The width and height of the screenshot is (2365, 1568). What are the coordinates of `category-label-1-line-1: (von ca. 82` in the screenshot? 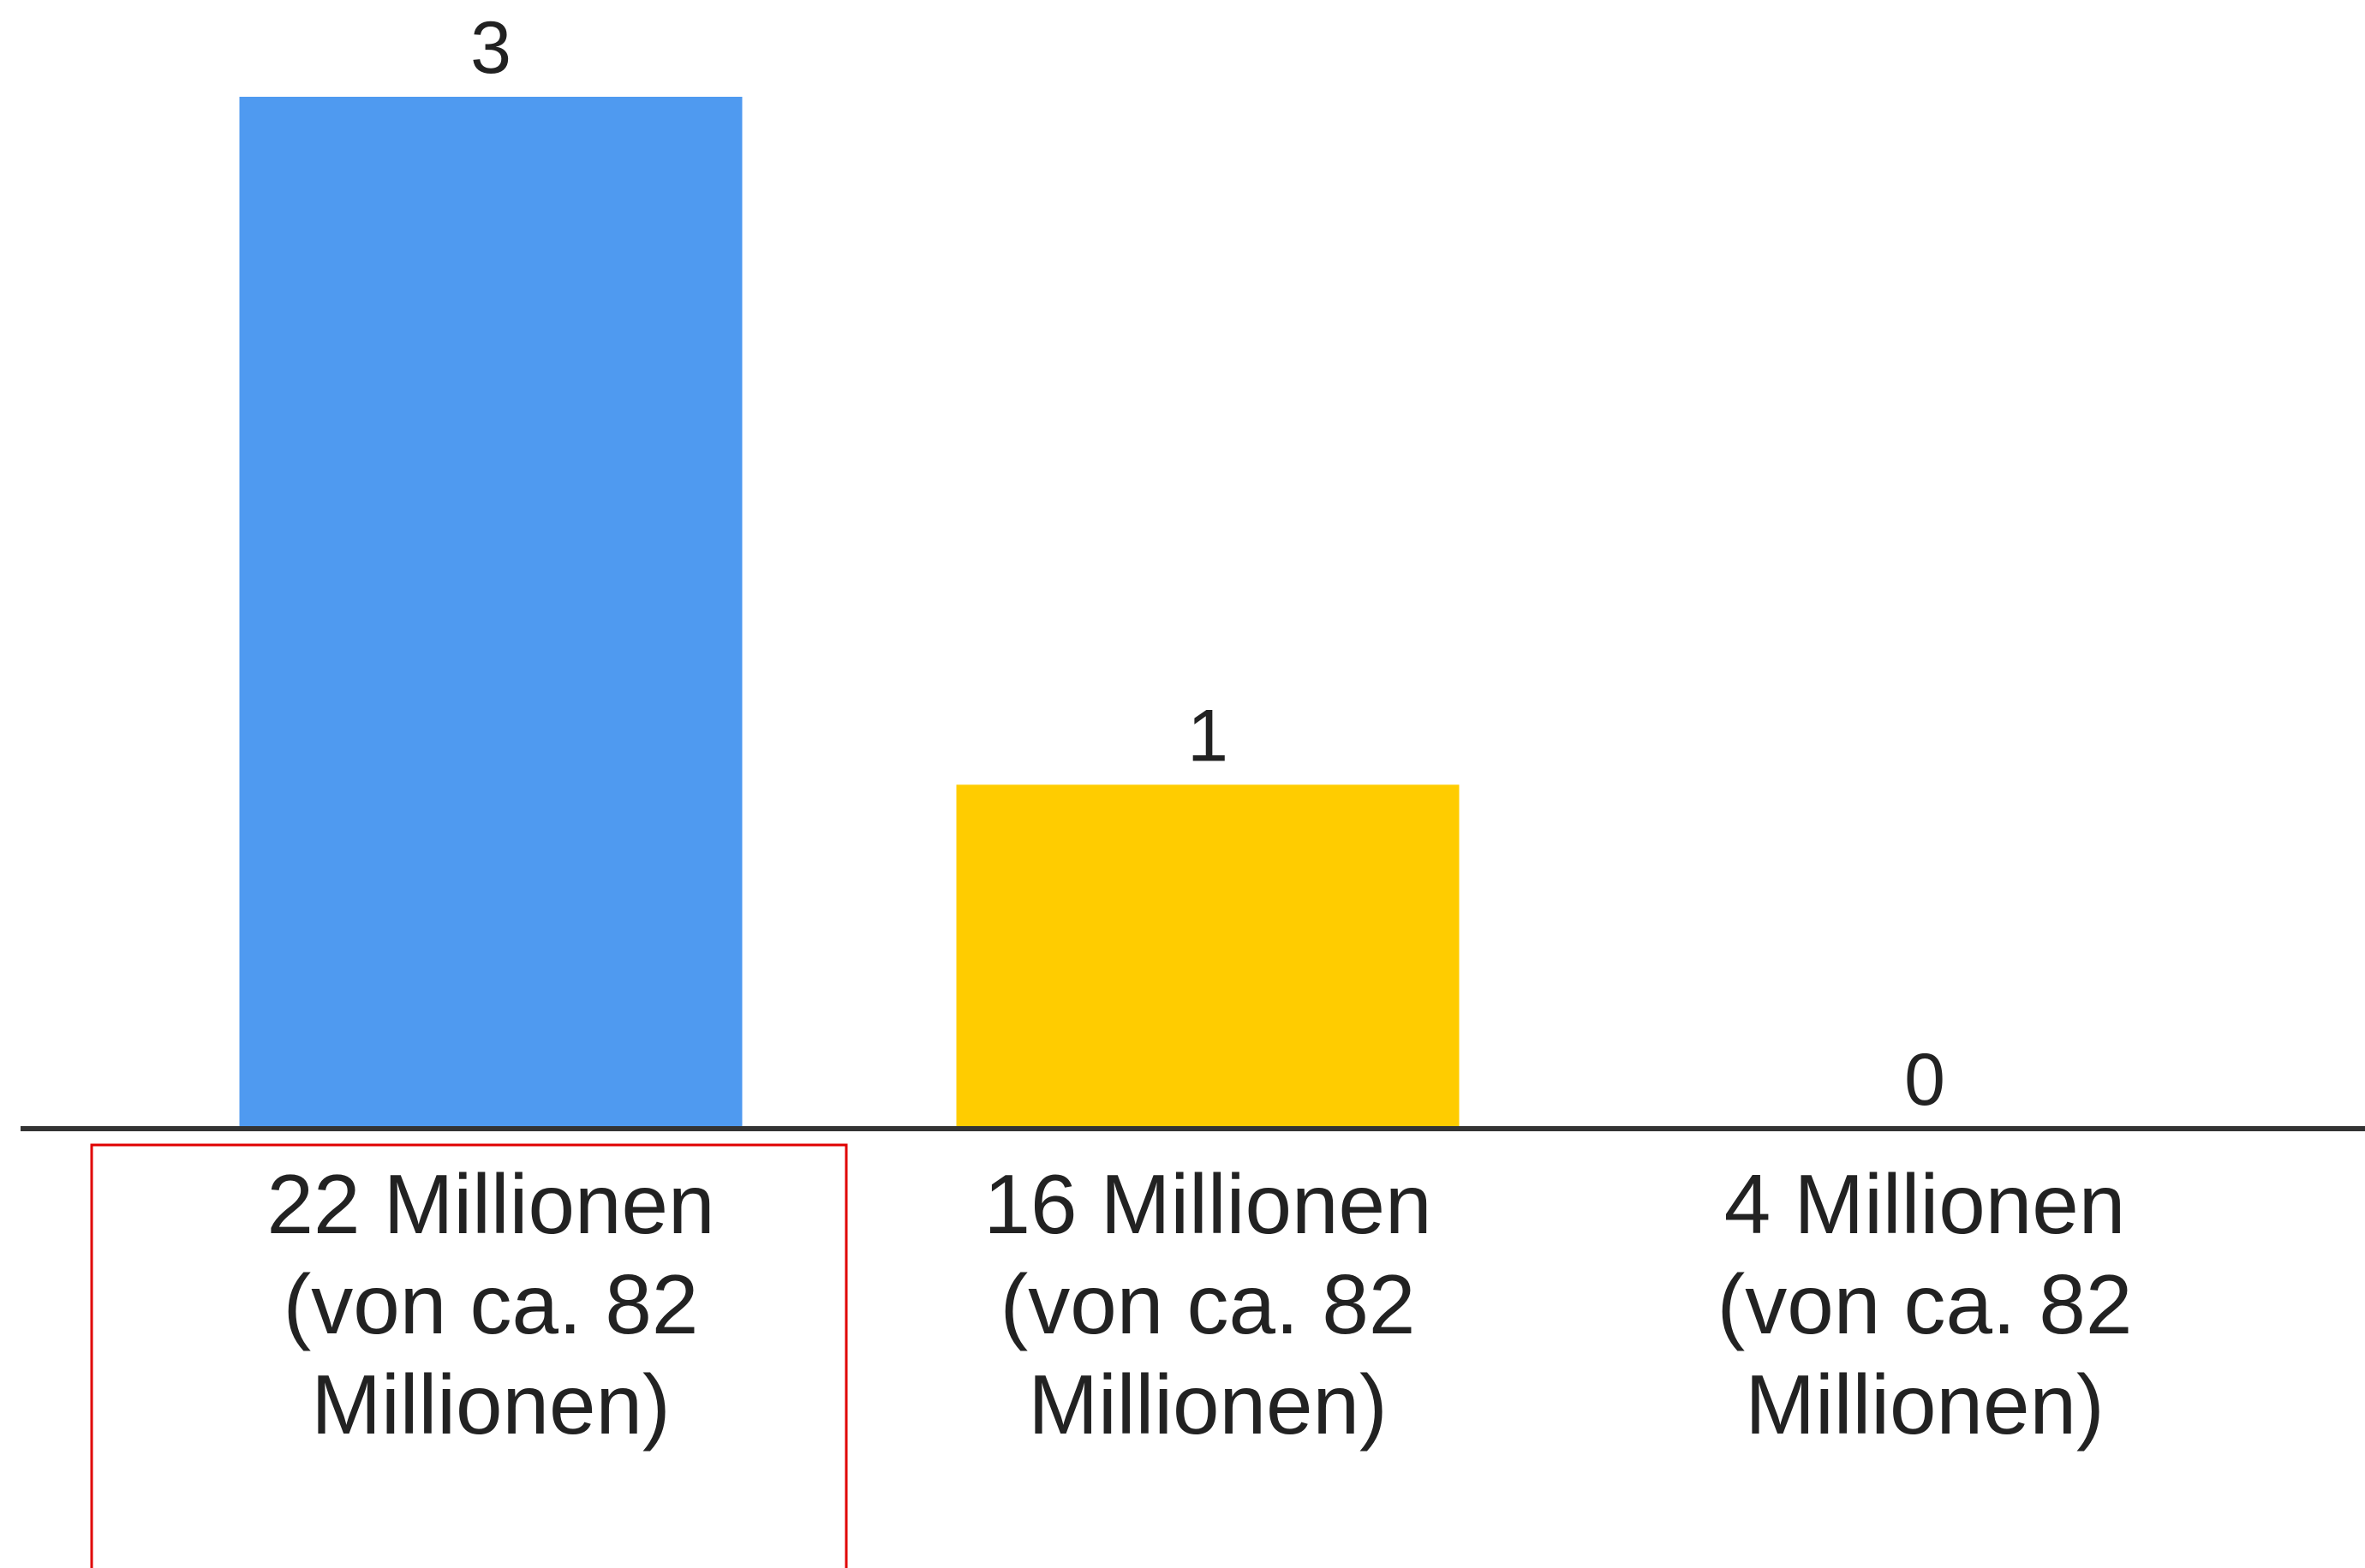 It's located at (1208, 1304).